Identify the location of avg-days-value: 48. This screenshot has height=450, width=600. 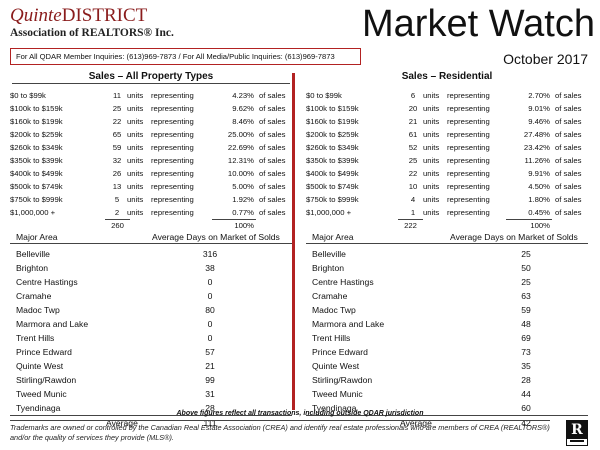
(526, 324).